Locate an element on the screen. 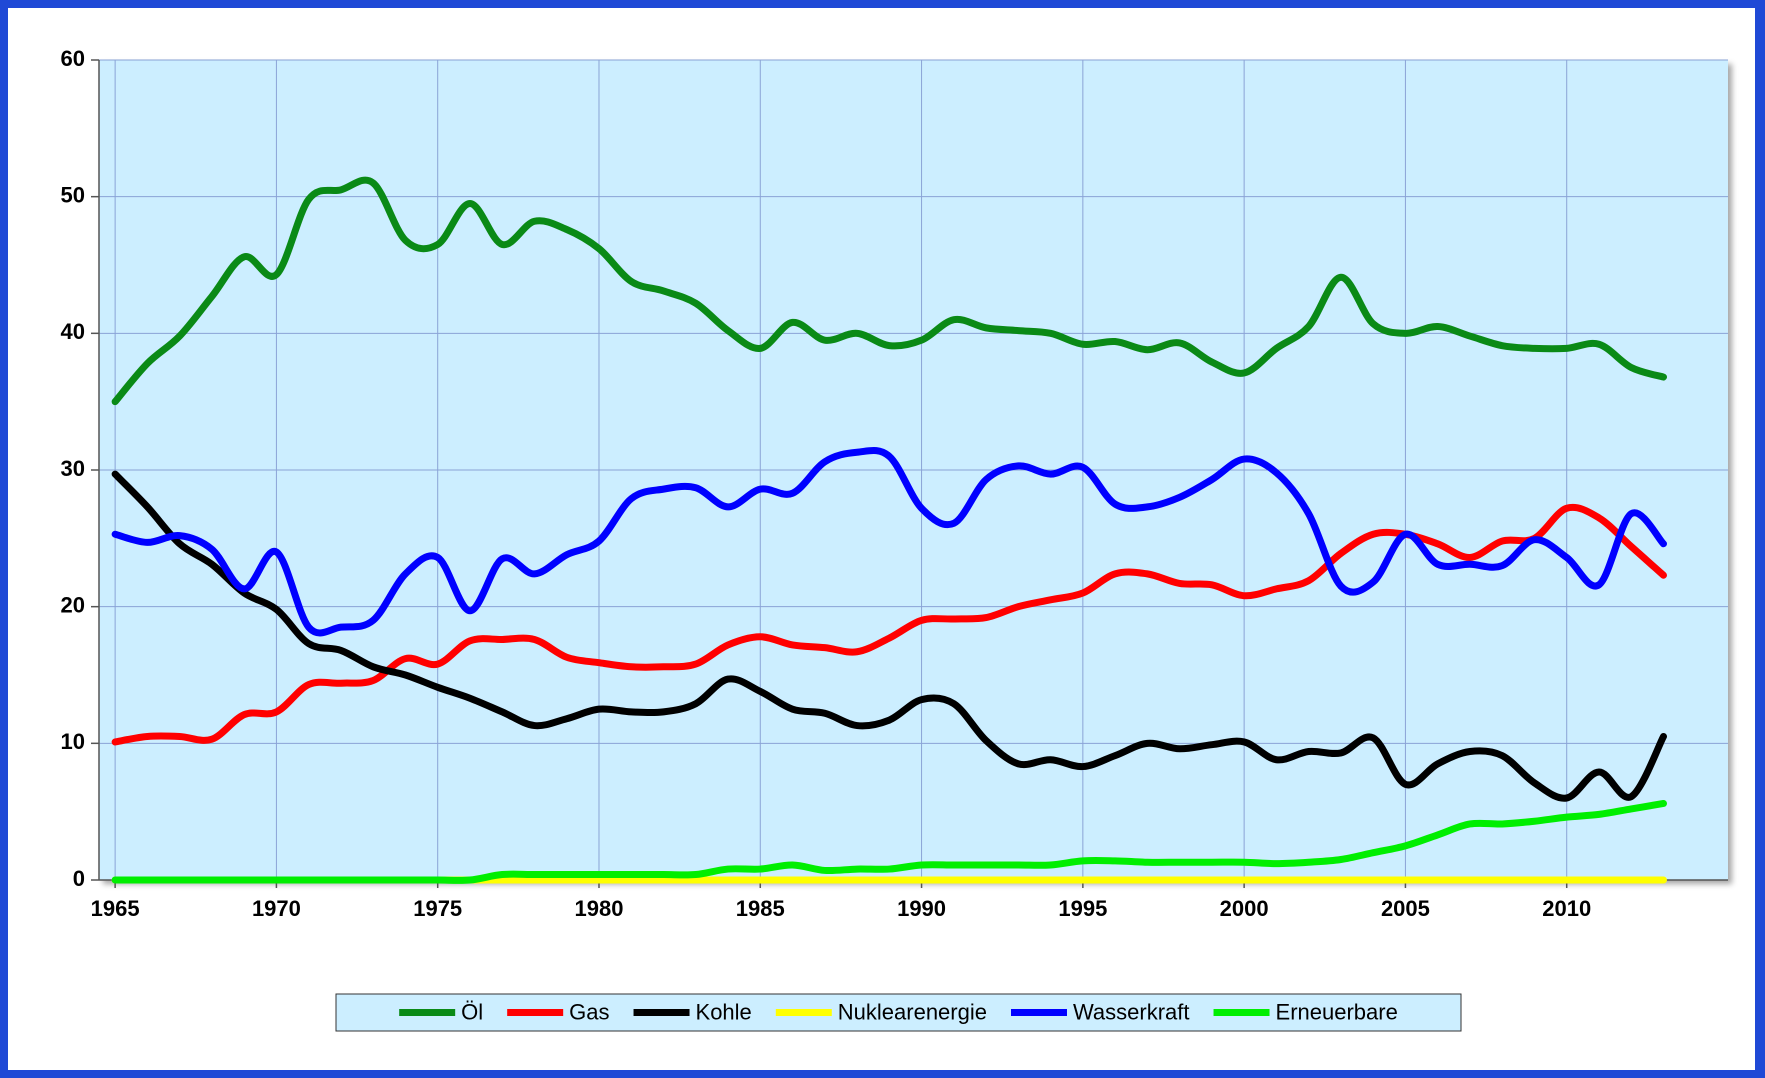  y-tick-label: 10 is located at coordinates (73, 741).